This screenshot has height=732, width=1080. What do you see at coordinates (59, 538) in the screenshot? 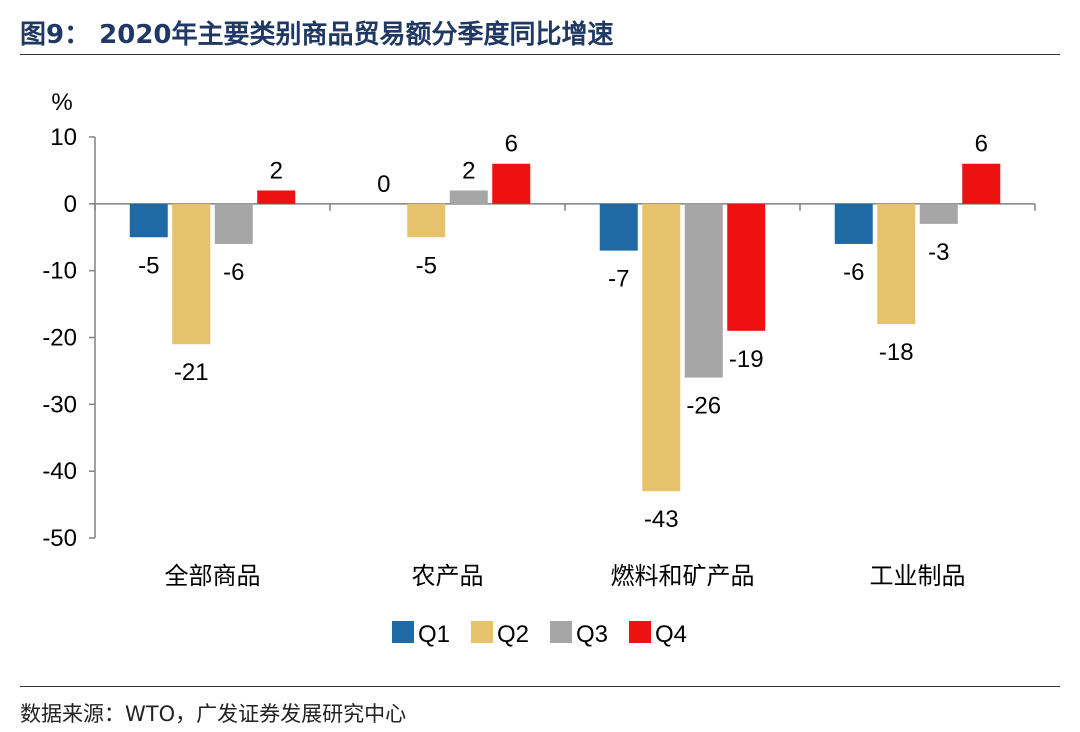
I see `y-tick-label: -50` at bounding box center [59, 538].